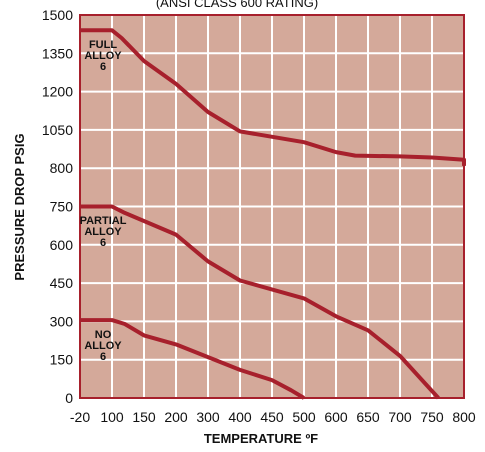  What do you see at coordinates (240, 417) in the screenshot?
I see `x-tick-label: 400` at bounding box center [240, 417].